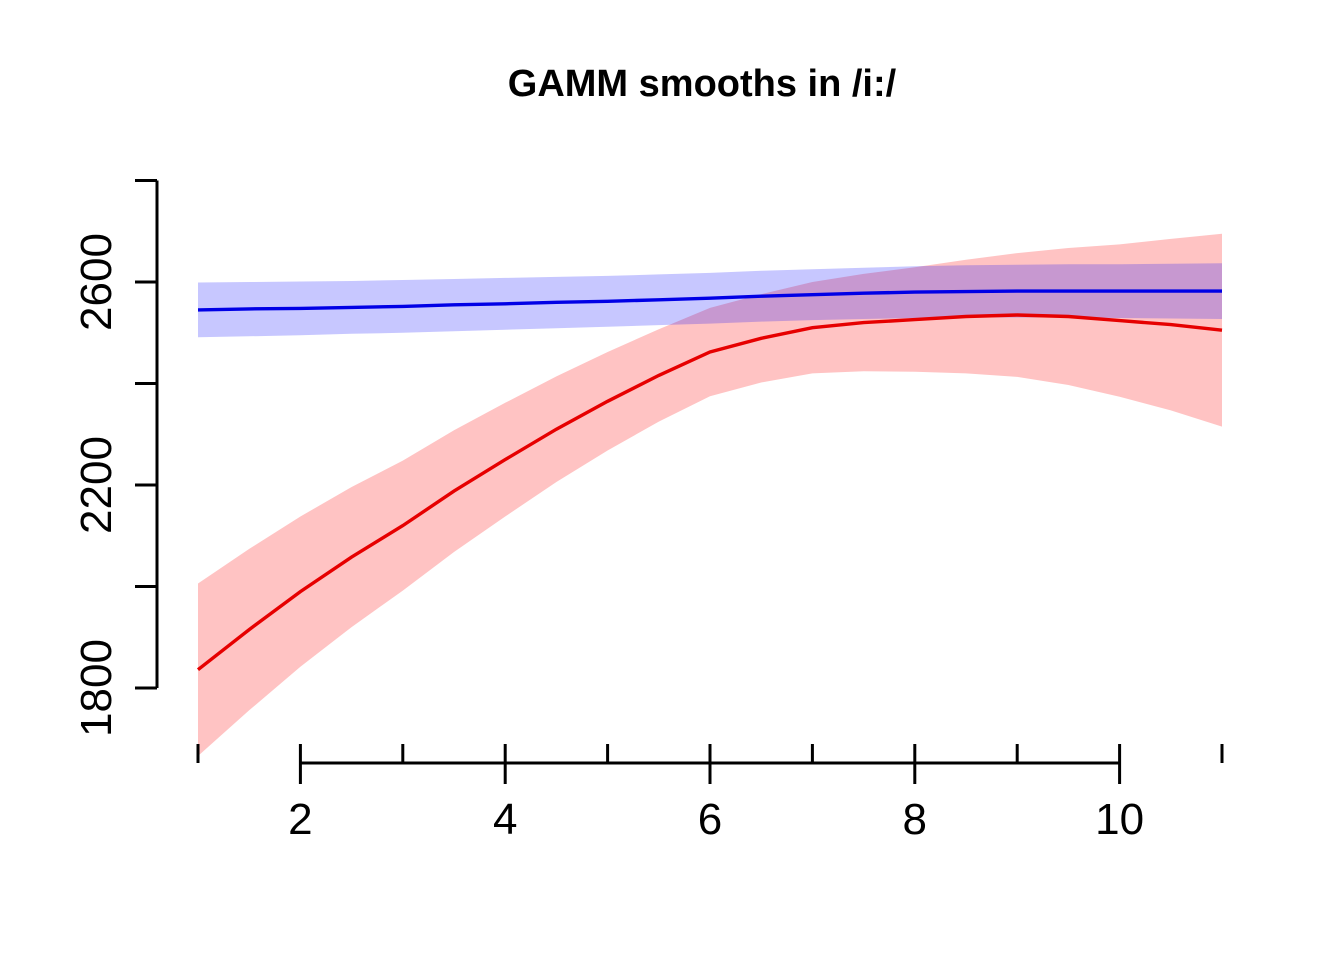 The image size is (1344, 960). What do you see at coordinates (96, 485) in the screenshot?
I see `y-tick-label: 2200` at bounding box center [96, 485].